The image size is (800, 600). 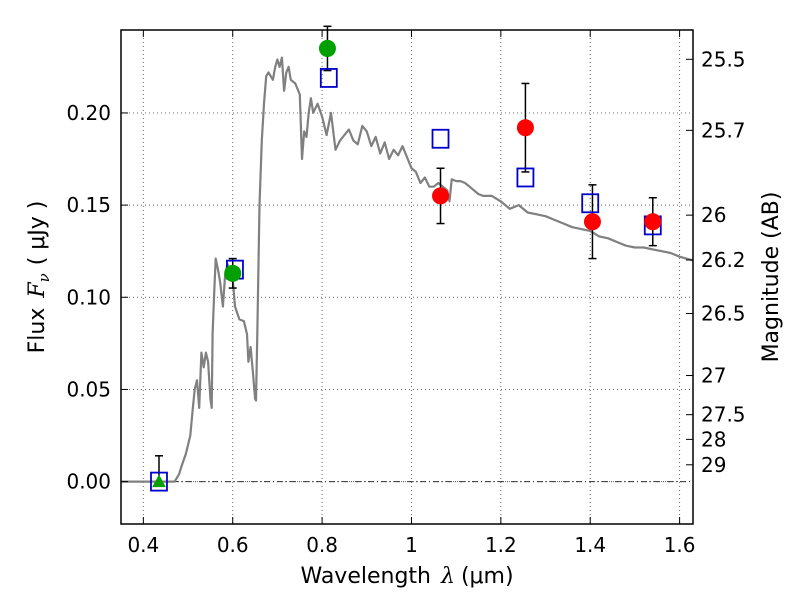 What do you see at coordinates (88, 389) in the screenshot?
I see `y-tick-label: 0.05` at bounding box center [88, 389].